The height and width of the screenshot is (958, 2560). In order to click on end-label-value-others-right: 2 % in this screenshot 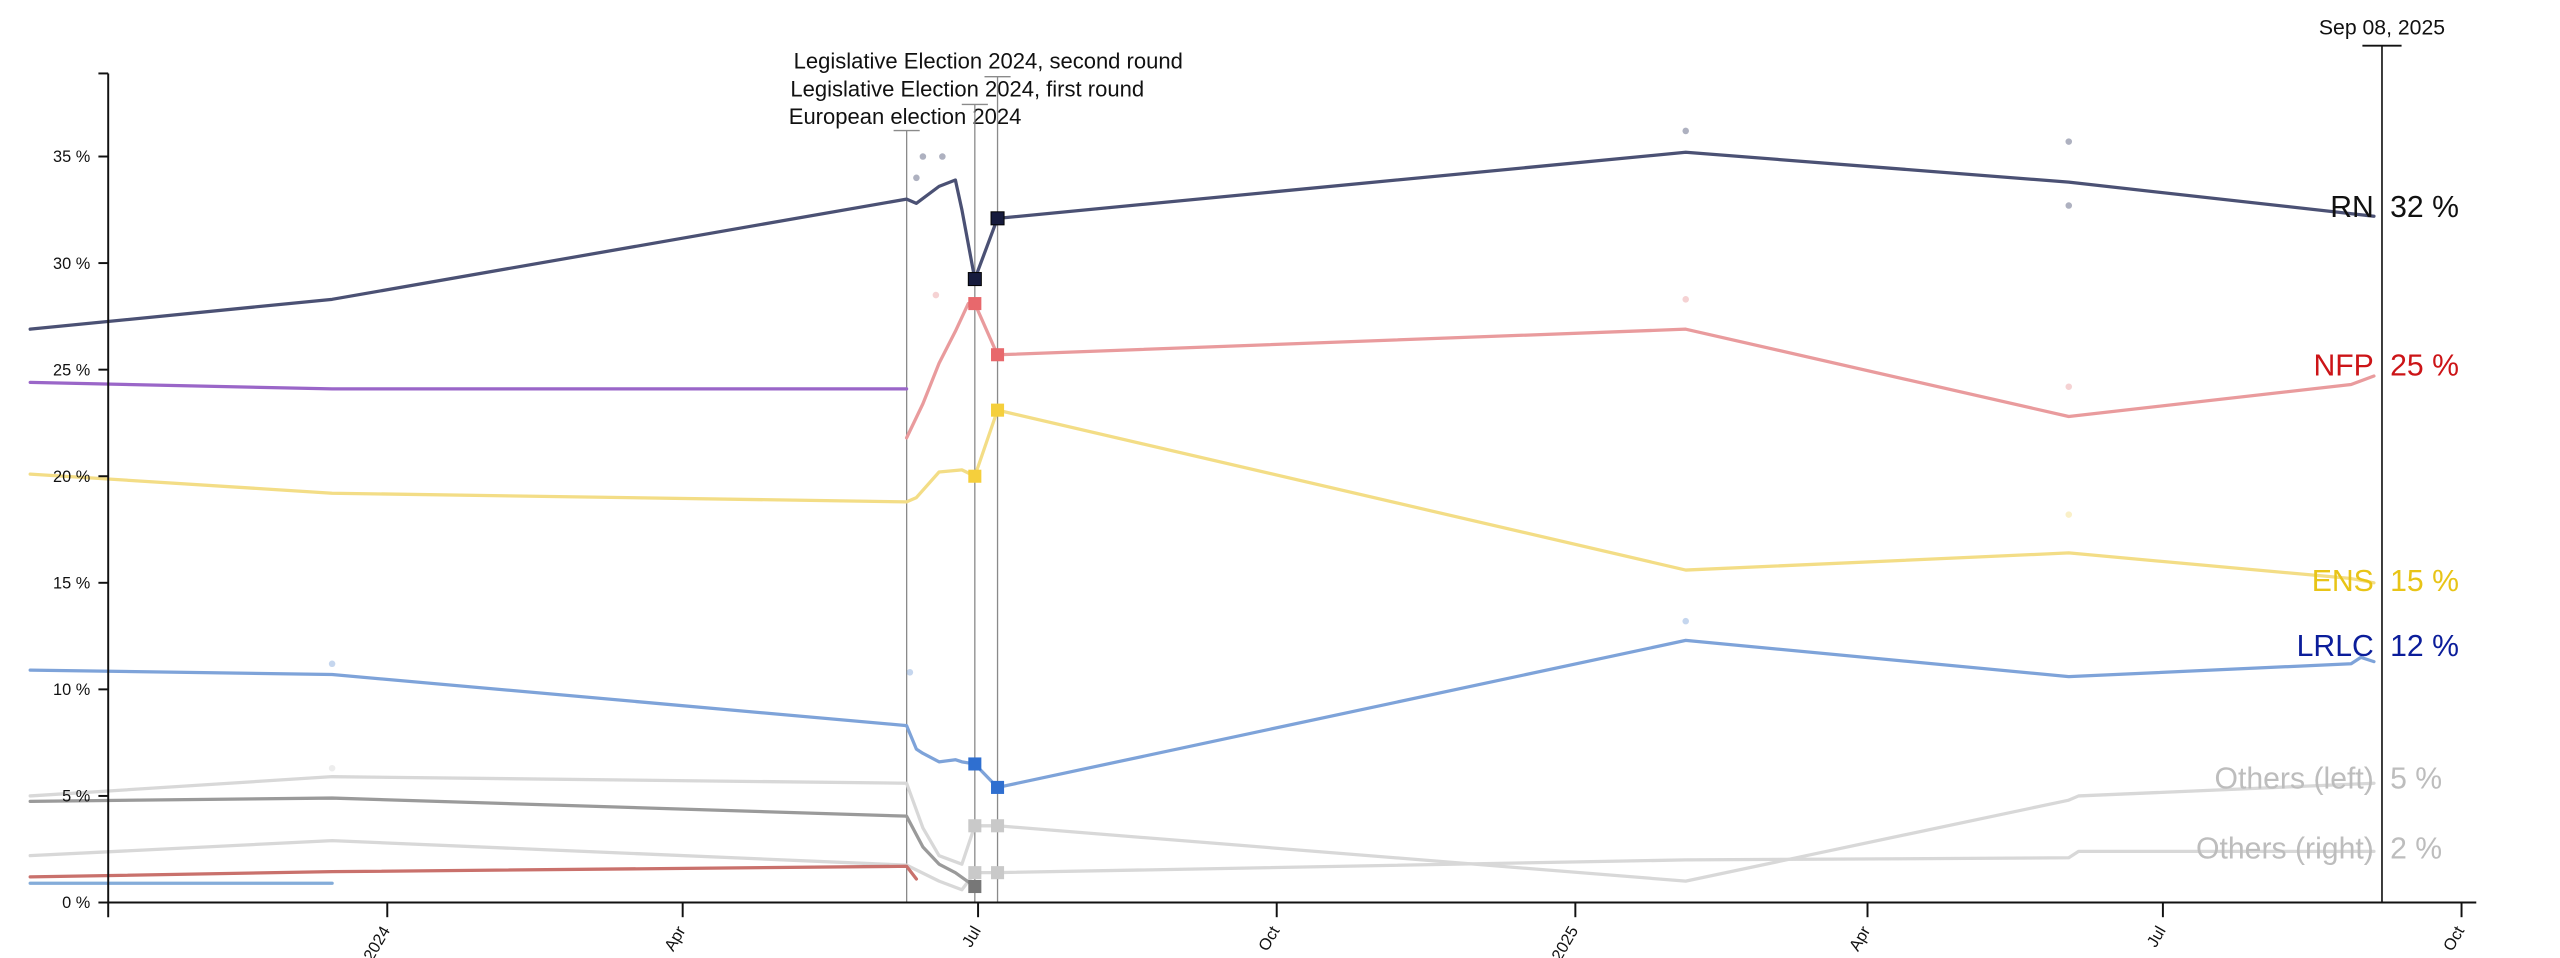, I will do `click(2416, 848)`.